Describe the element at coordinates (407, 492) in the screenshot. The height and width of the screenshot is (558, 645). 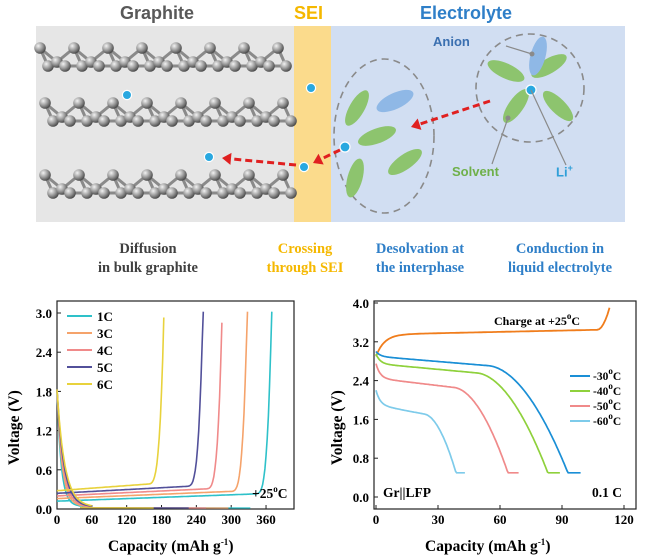
I see `cell-annotation: Gr||LFP` at that location.